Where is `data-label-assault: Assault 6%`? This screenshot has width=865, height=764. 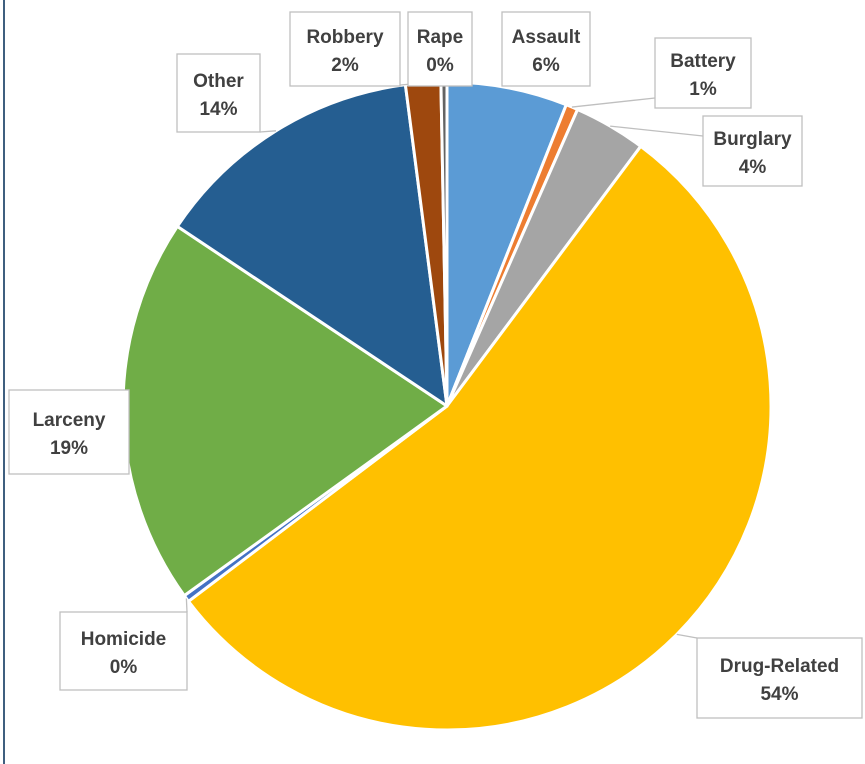 data-label-assault: Assault 6% is located at coordinates (546, 49).